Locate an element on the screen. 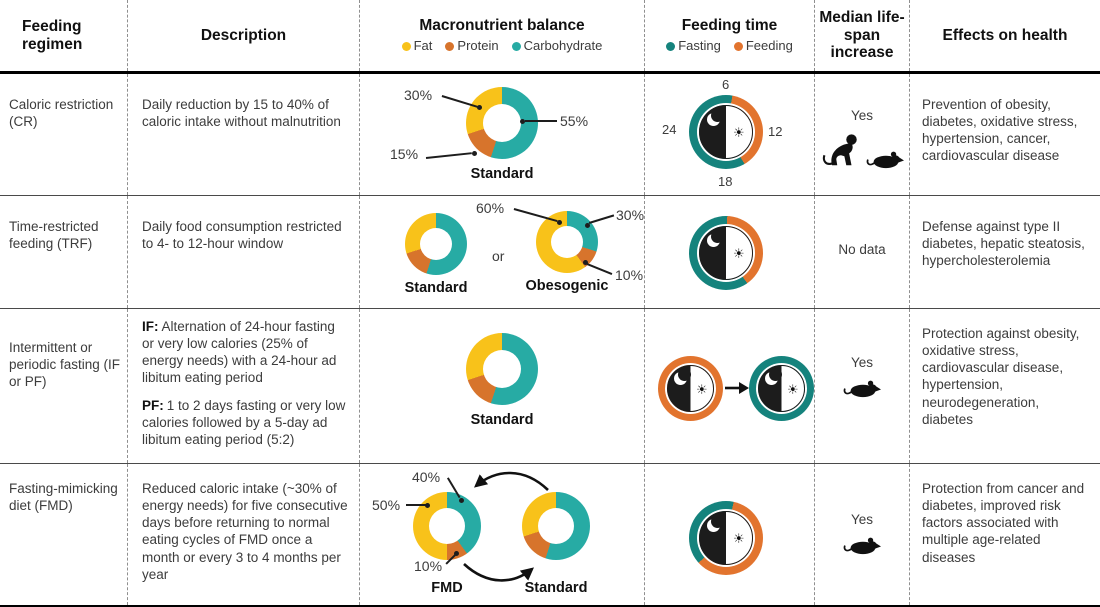 The height and width of the screenshot is (607, 1100). legend-item-carbohydrate: Carbohydrate is located at coordinates (556, 46).